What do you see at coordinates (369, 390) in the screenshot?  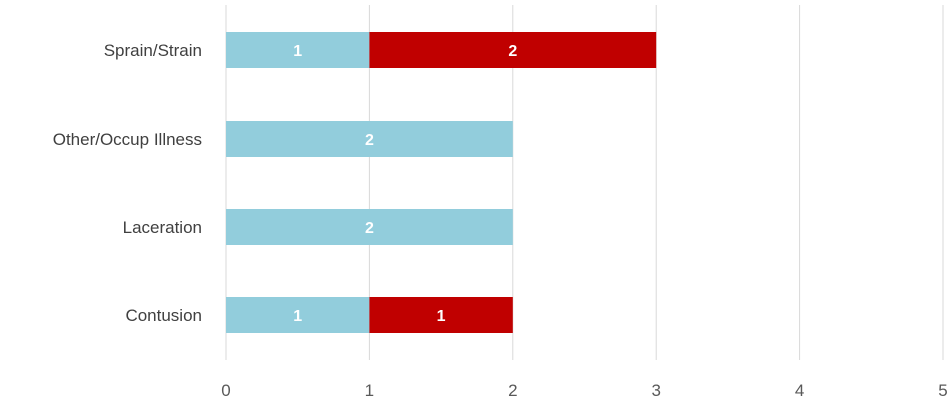 I see `x-tick-label-1: 1` at bounding box center [369, 390].